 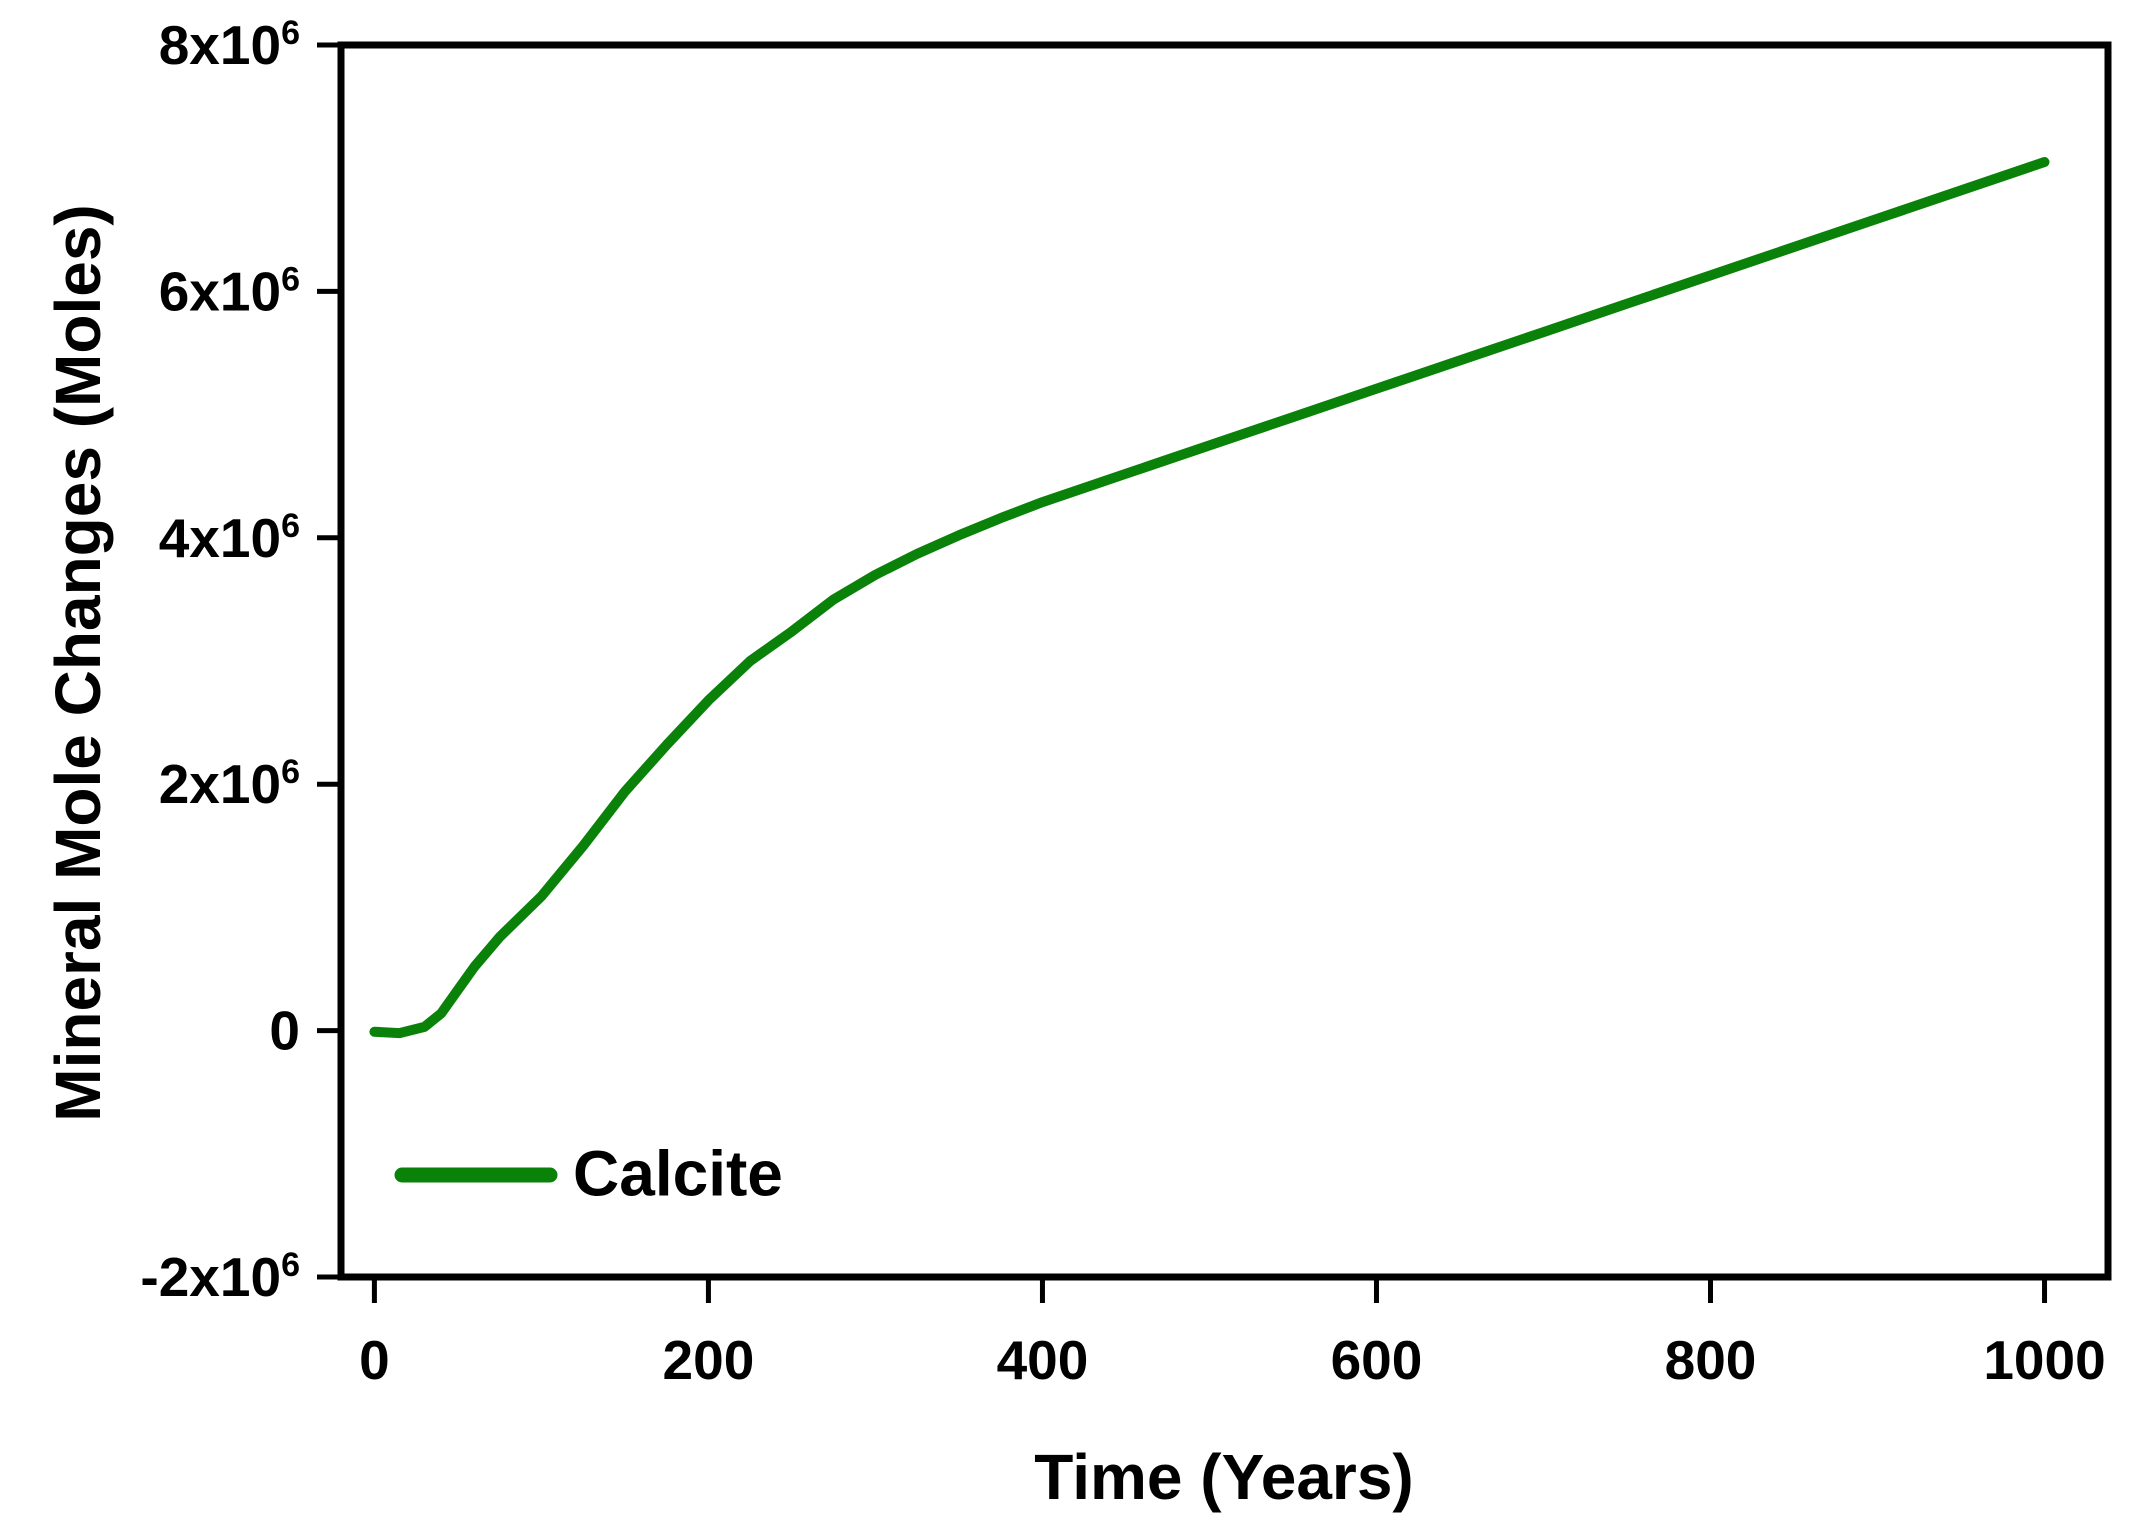 I want to click on y-tick-label: 2x106, so click(x=229, y=784).